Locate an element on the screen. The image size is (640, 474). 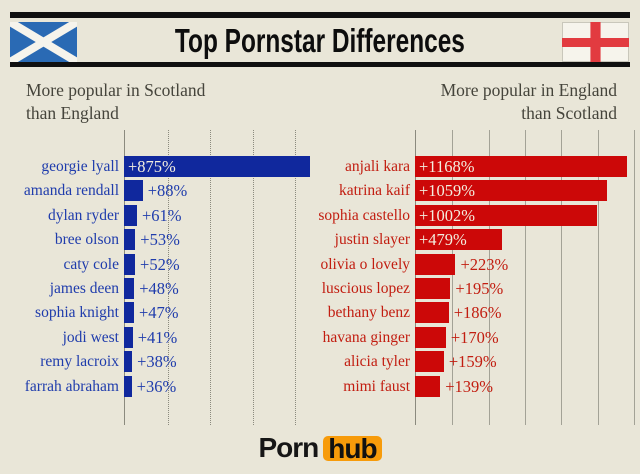
bar-value: +36% is located at coordinates (156, 386).